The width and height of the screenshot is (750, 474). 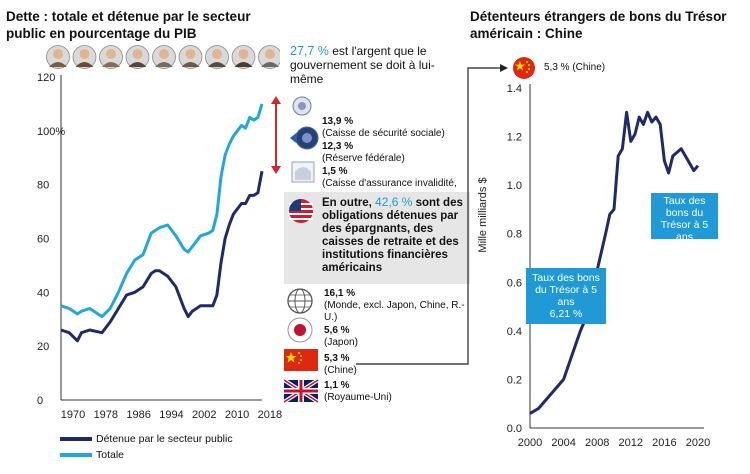 I want to click on line-china, so click(x=614, y=262).